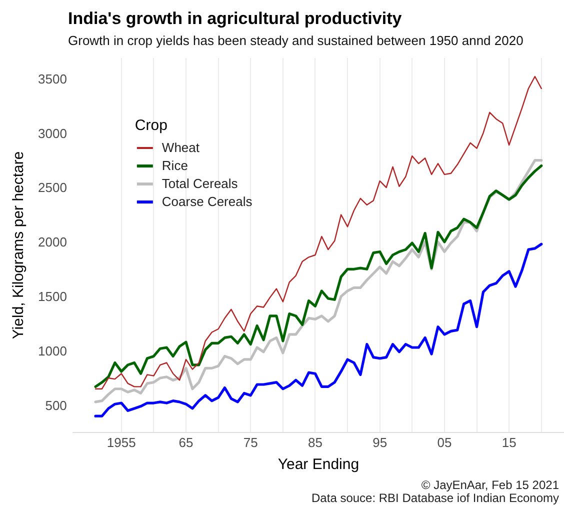 This screenshot has height=506, width=564. What do you see at coordinates (319, 465) in the screenshot?
I see `x-axis-title: Year Ending` at bounding box center [319, 465].